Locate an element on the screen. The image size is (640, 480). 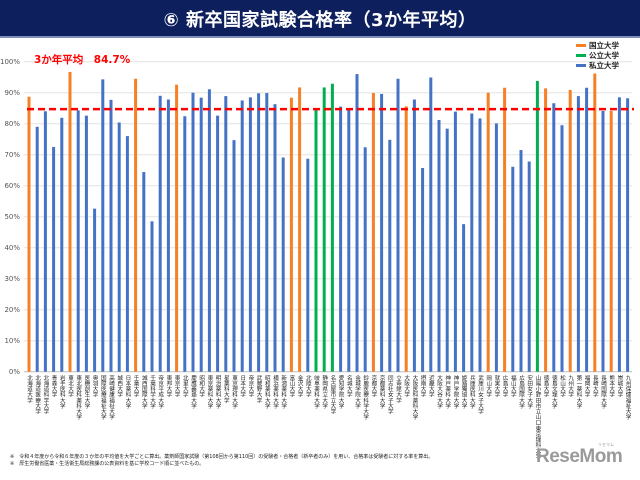
x-tick-label: 松山大学 is located at coordinates (562, 386).